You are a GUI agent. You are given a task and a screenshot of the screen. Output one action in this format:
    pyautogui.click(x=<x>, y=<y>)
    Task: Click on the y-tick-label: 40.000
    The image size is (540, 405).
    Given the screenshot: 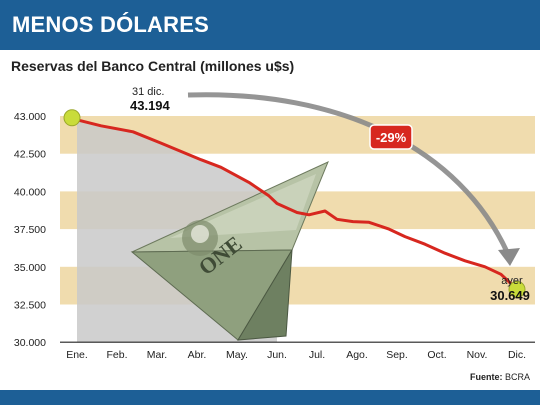 What is the action you would take?
    pyautogui.click(x=30, y=192)
    